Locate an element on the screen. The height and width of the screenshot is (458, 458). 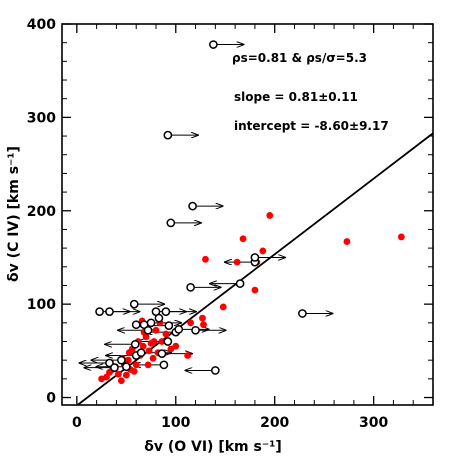
y-tick-label: 0 is located at coordinates (51, 399).